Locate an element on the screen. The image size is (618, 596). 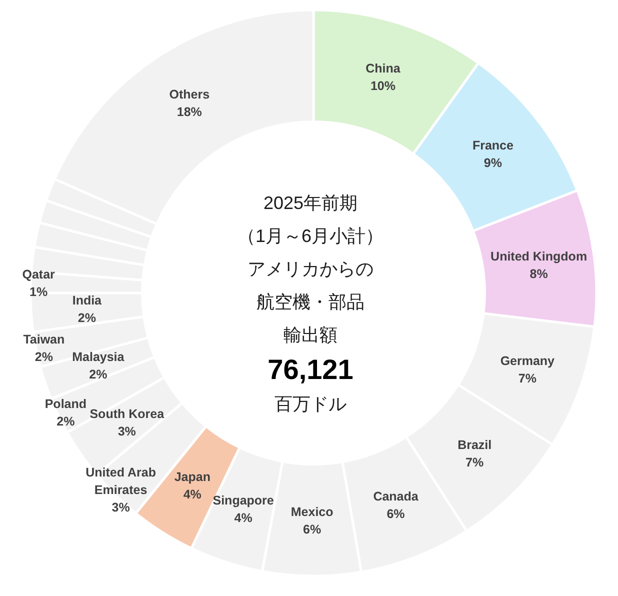
slice-label: South Korea is located at coordinates (128, 414).